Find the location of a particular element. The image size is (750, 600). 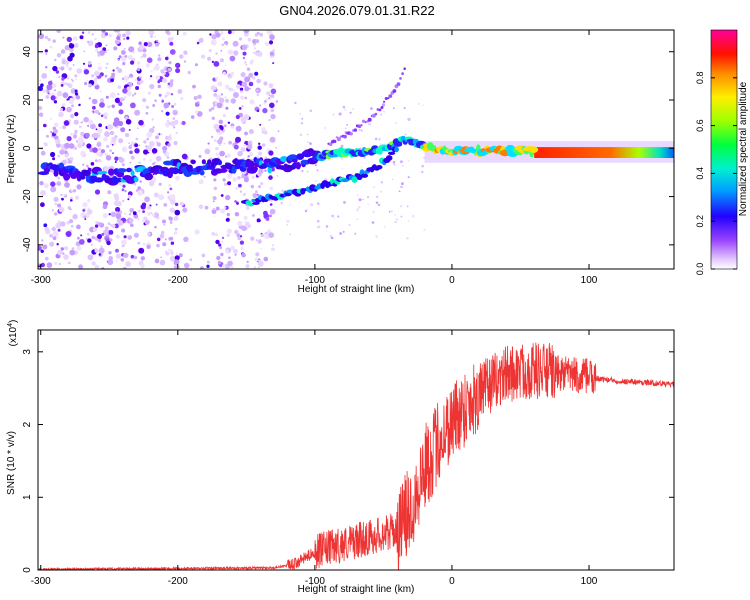

spectrogram-ytick-label: -20 is located at coordinates (27, 196).